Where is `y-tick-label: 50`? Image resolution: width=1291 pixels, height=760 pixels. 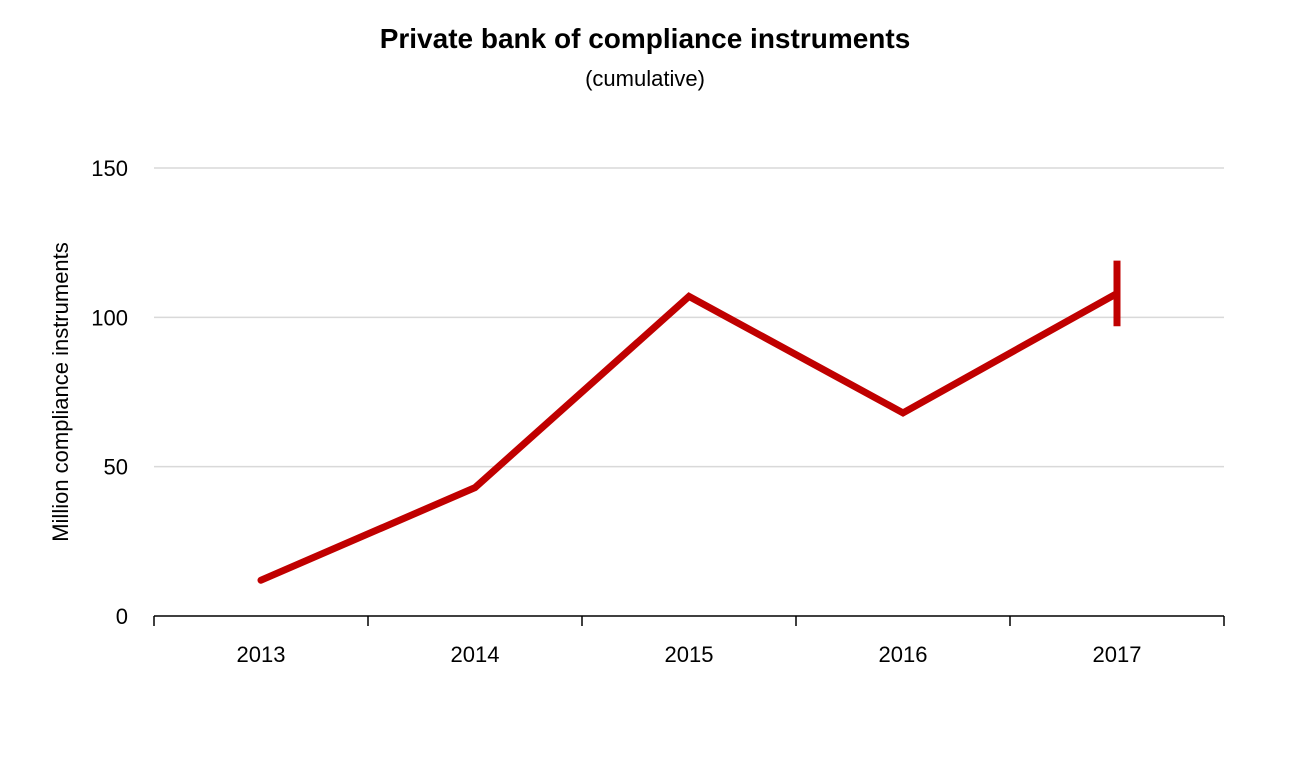
y-tick-label: 50 is located at coordinates (116, 467).